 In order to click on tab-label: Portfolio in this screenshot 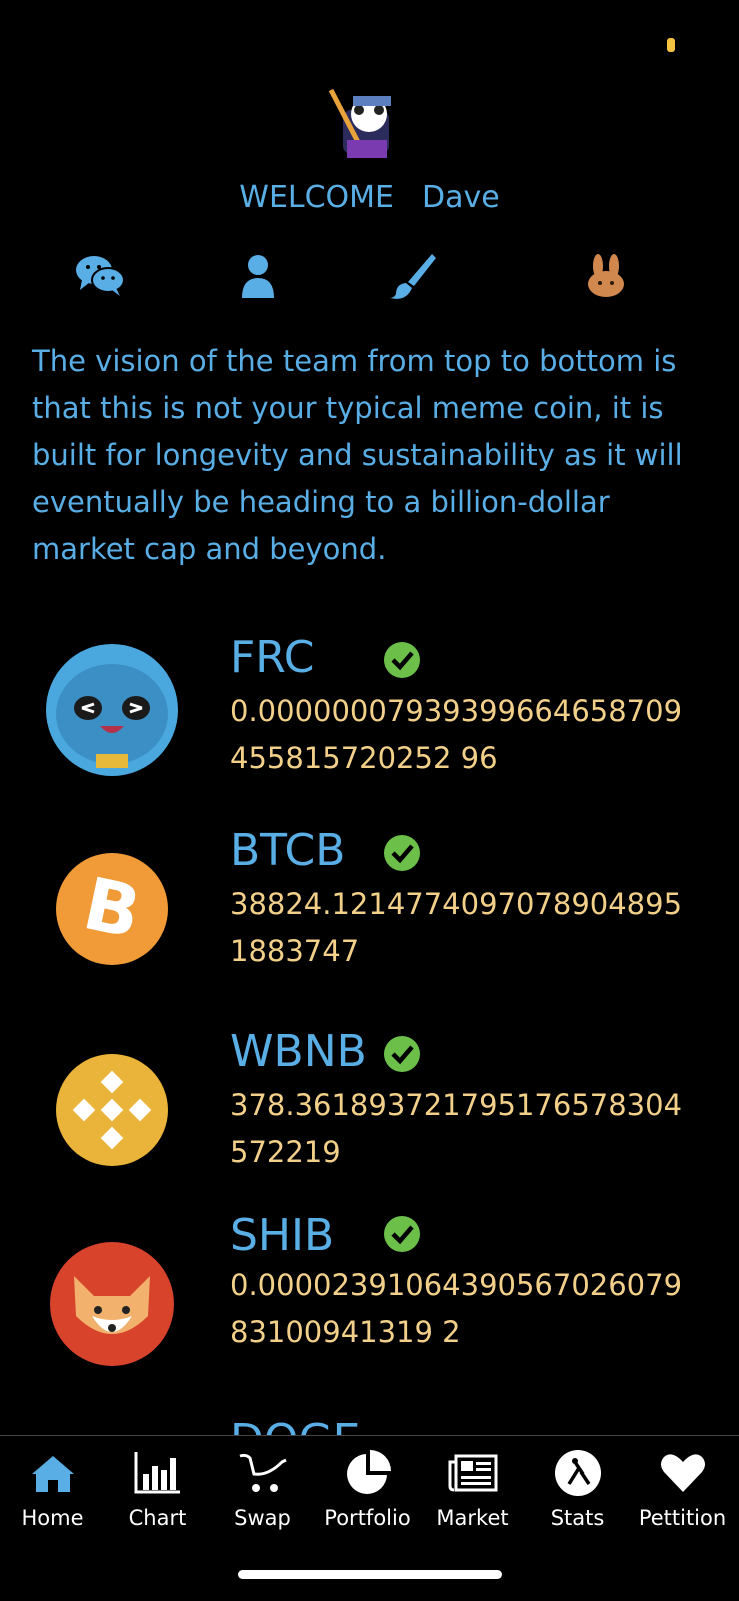, I will do `click(367, 1518)`.